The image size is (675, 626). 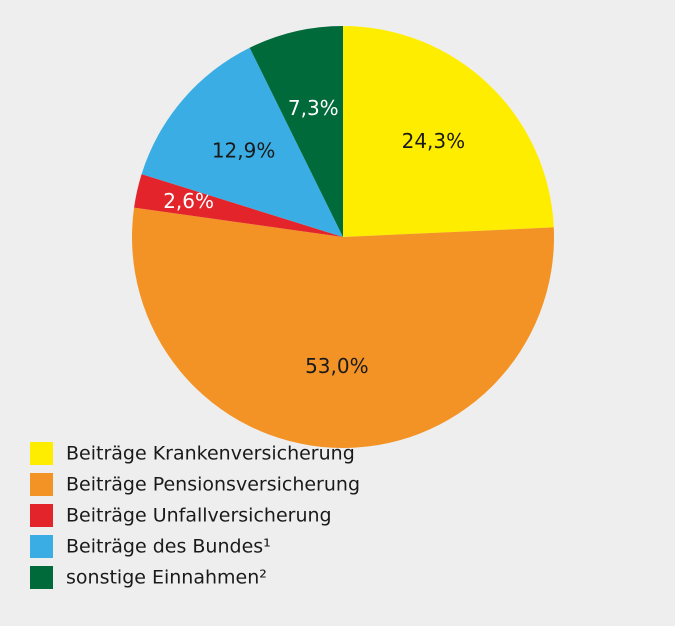 What do you see at coordinates (337, 366) in the screenshot?
I see `data-label: 53,0%` at bounding box center [337, 366].